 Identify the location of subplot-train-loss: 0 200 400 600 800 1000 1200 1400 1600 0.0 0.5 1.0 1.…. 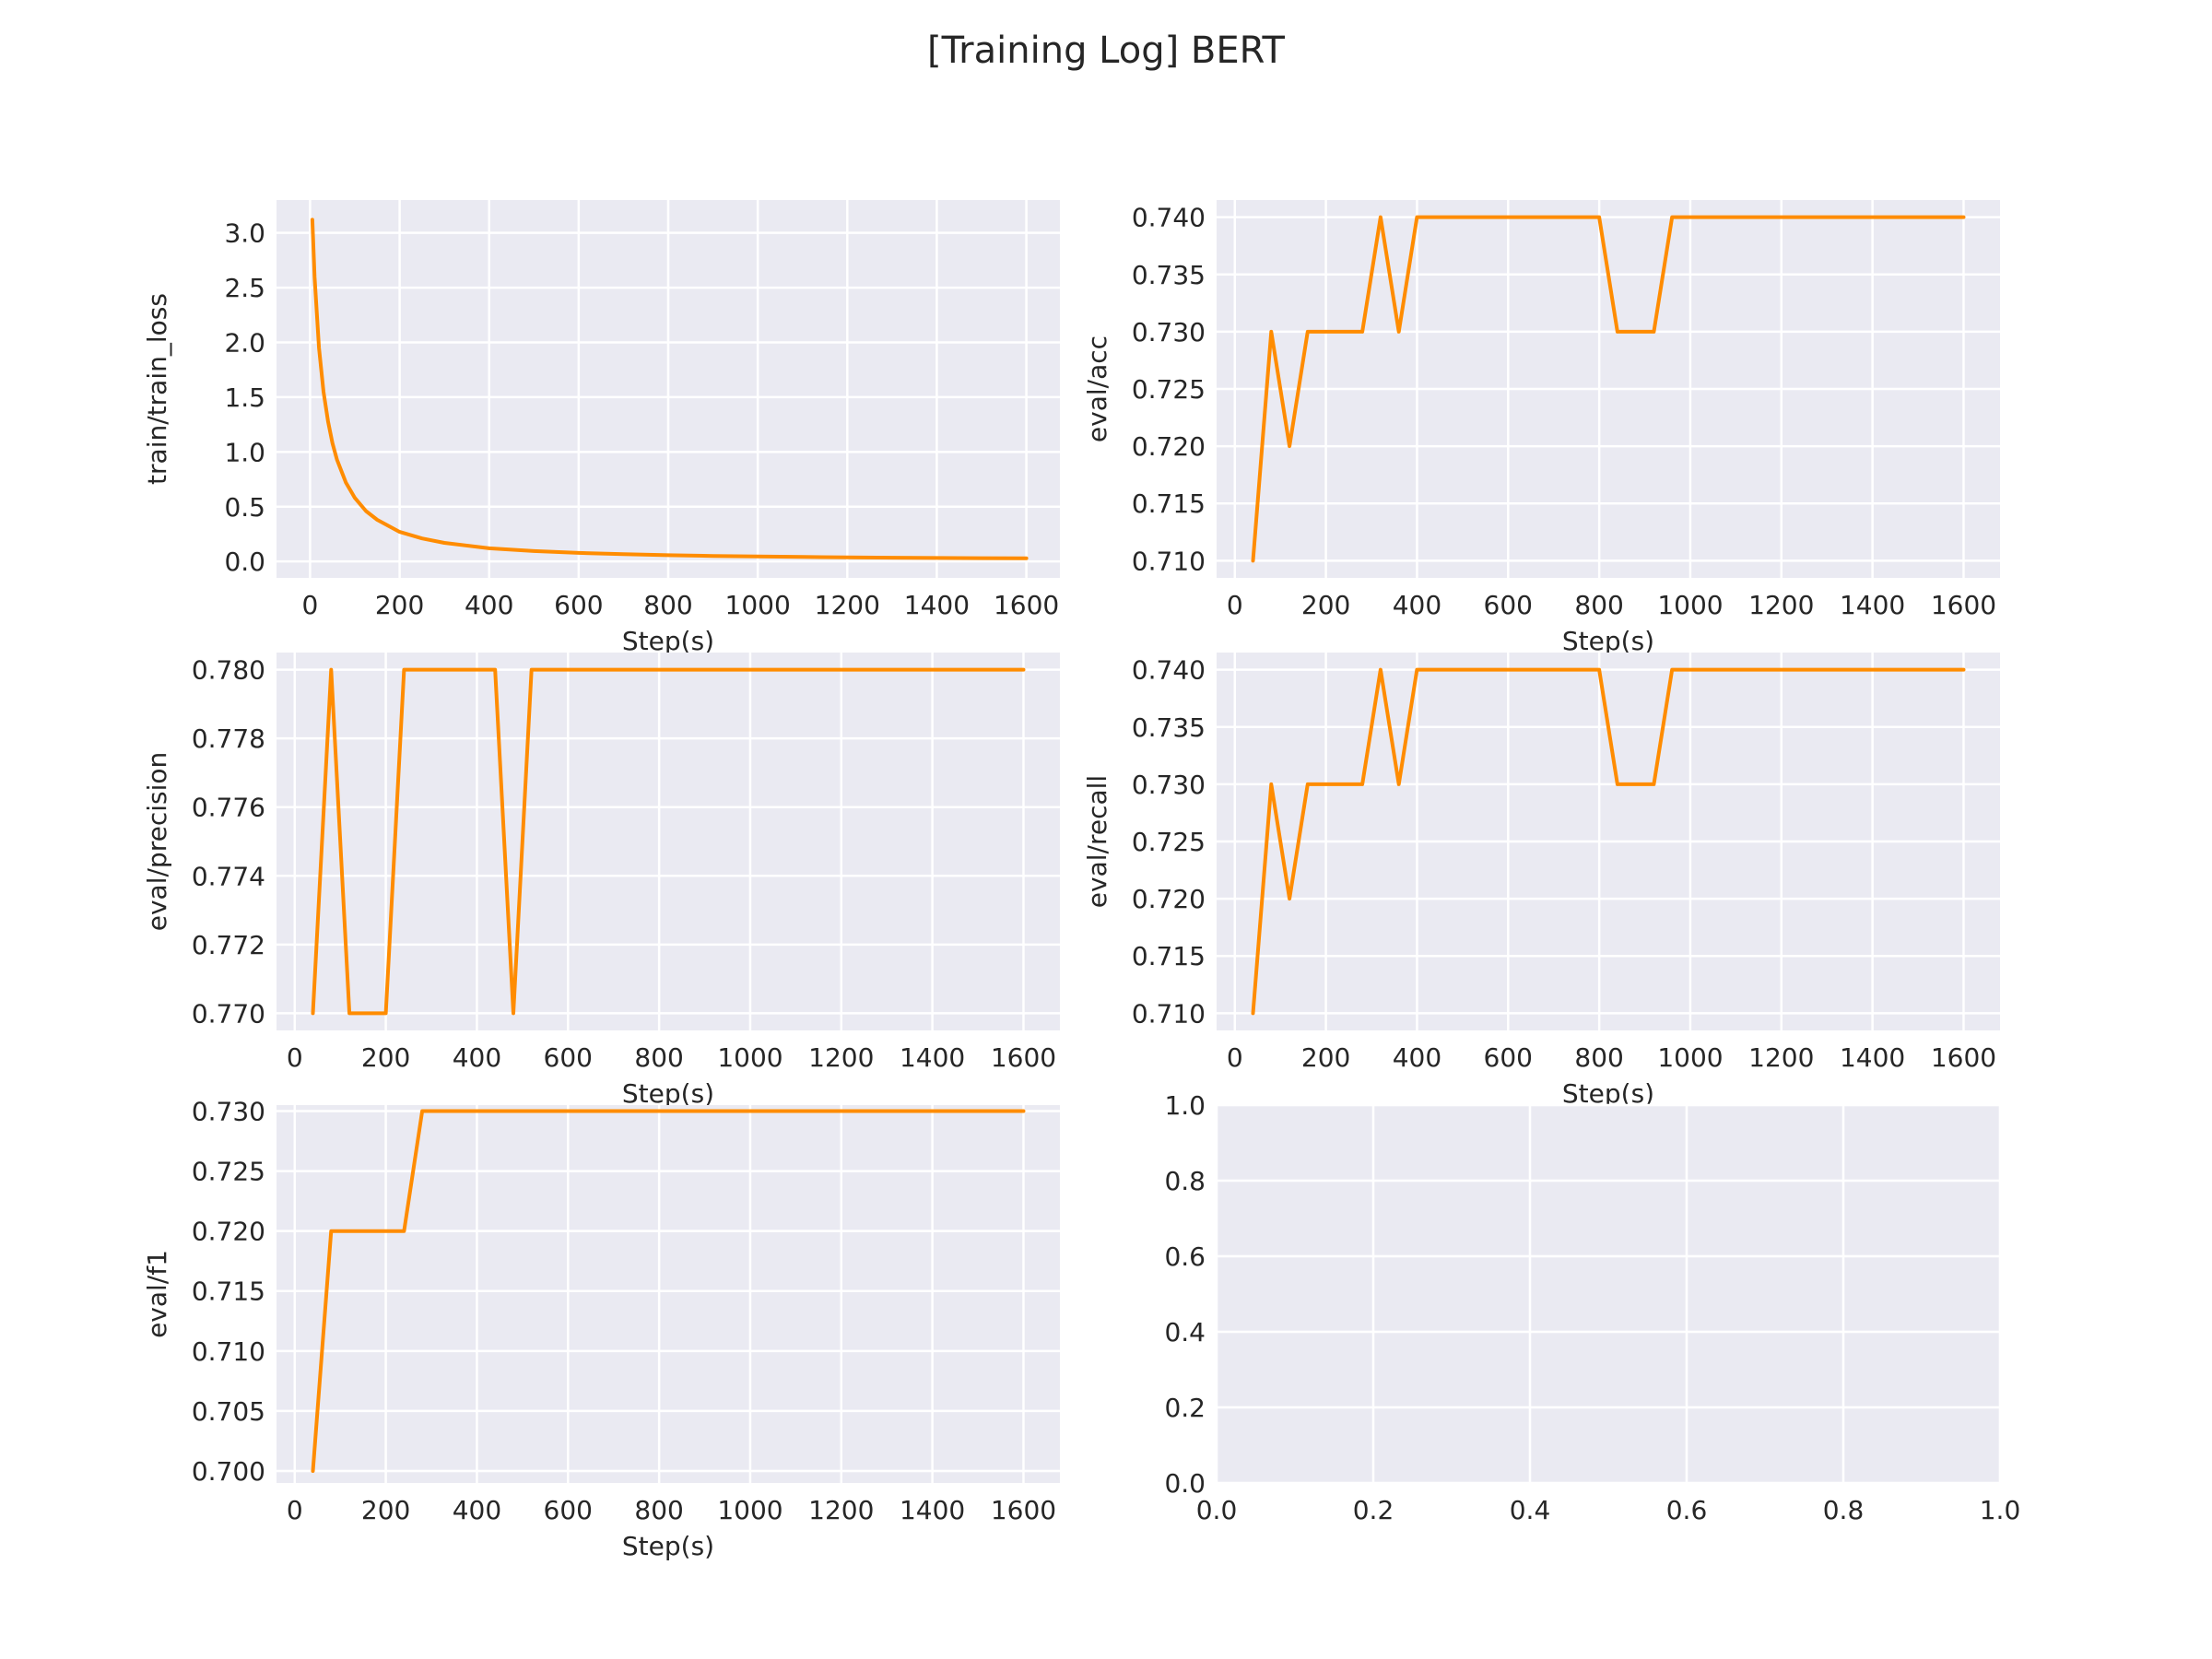
(601, 428).